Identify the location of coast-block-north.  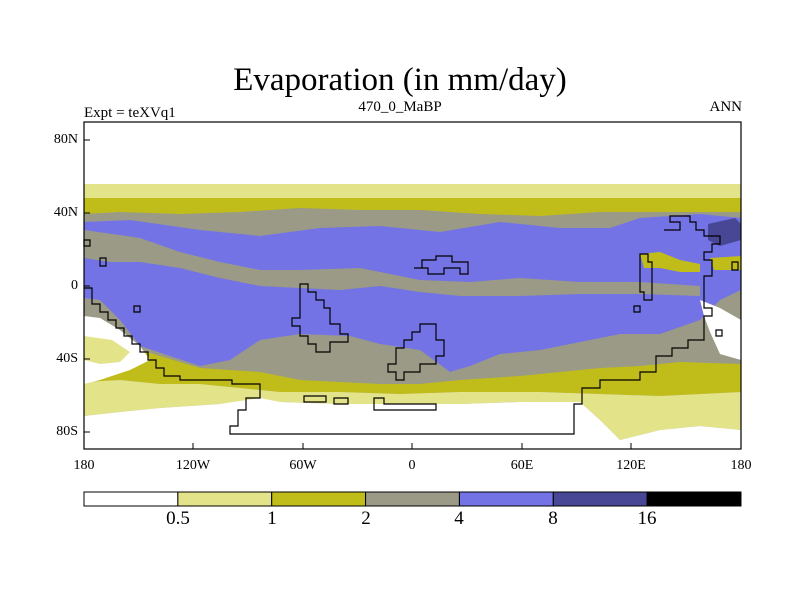
(441, 265).